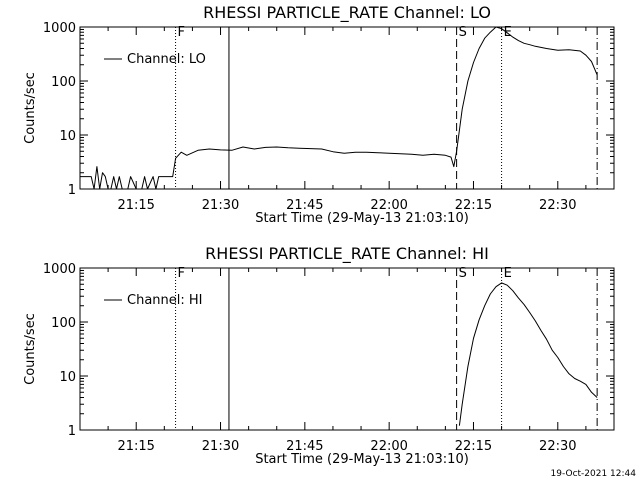 This screenshot has width=640, height=480. What do you see at coordinates (594, 474) in the screenshot?
I see `footer-date: 19-Oct-2021 12:44` at bounding box center [594, 474].